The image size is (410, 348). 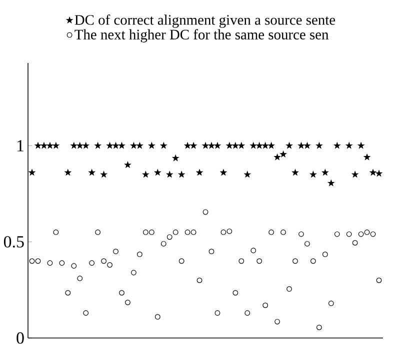 I want to click on legend-label: The next higher DC for the same source sen, so click(x=201, y=35).